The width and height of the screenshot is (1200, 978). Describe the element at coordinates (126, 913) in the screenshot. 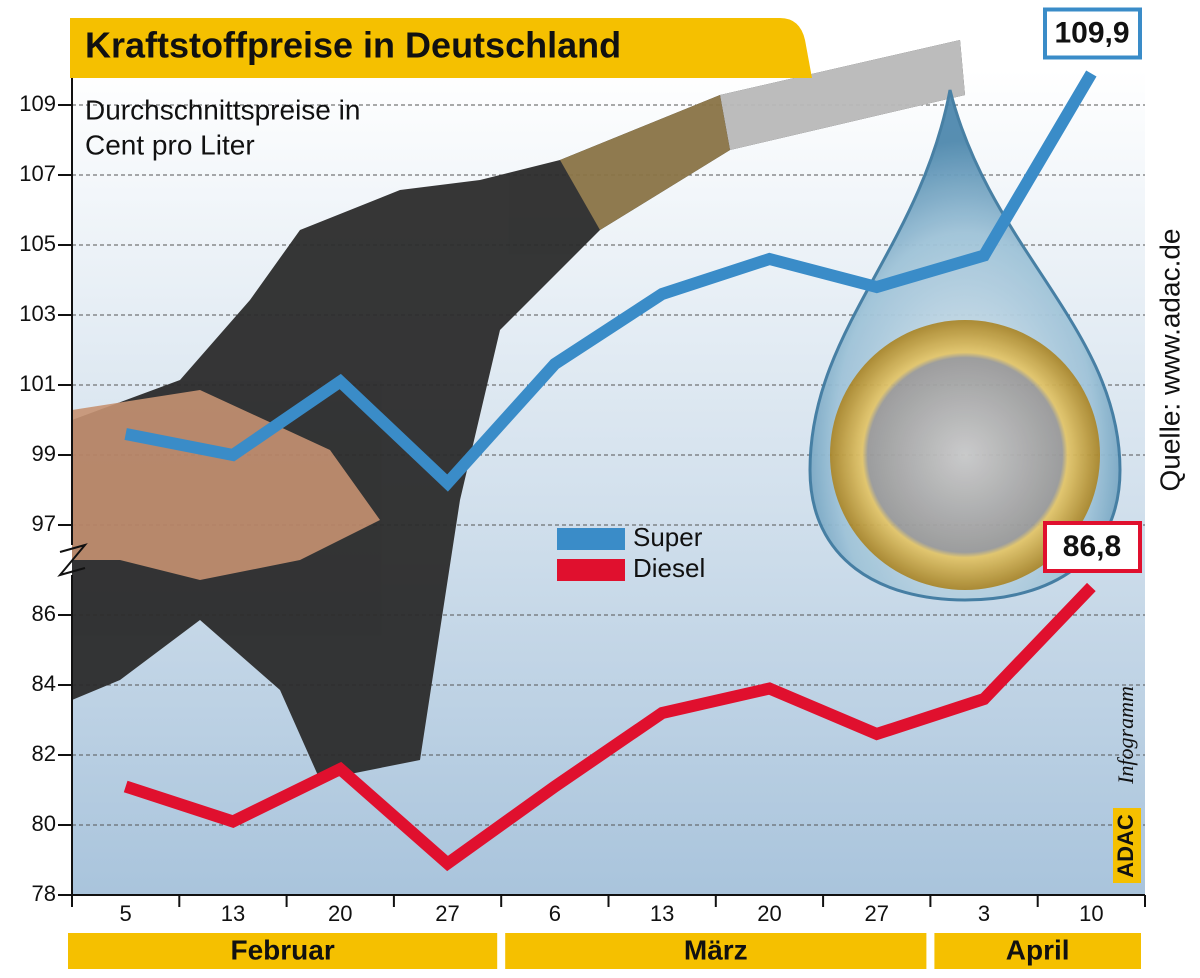

I see `x-tick-label: 5` at that location.